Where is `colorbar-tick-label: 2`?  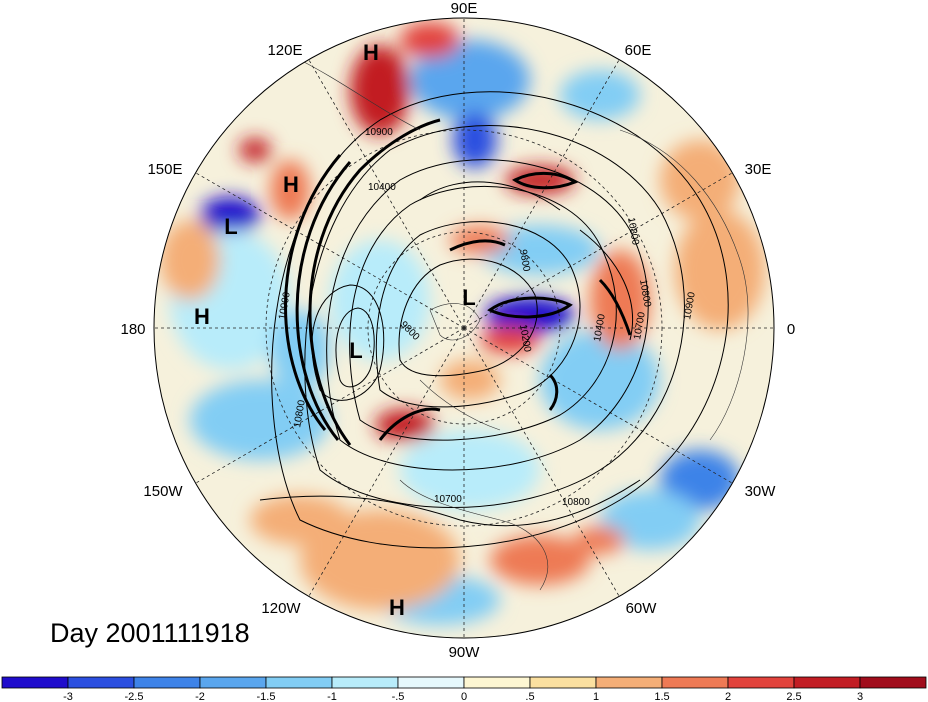 colorbar-tick-label: 2 is located at coordinates (728, 696).